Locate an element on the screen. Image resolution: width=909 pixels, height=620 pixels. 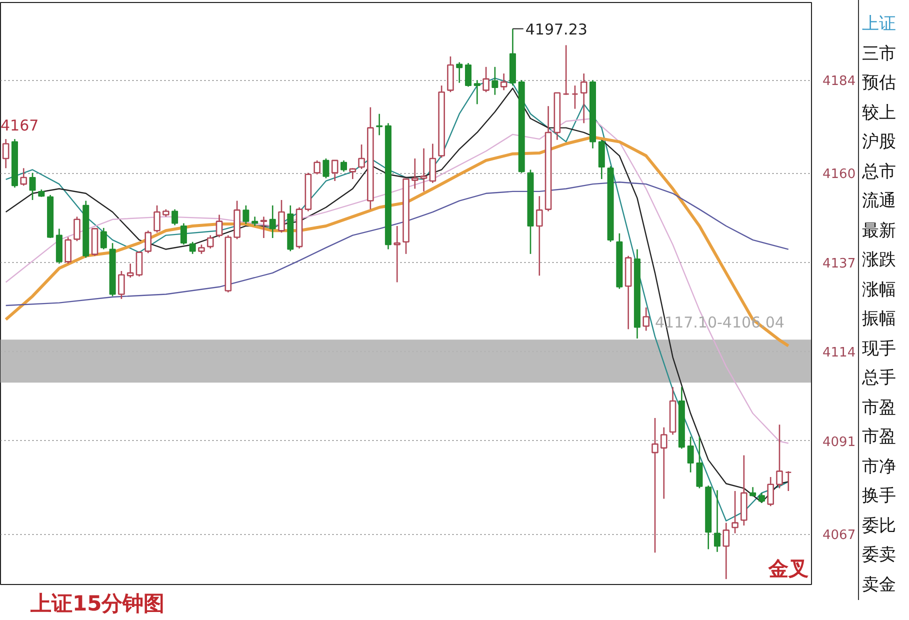
text: 预估 is located at coordinates (879, 83).